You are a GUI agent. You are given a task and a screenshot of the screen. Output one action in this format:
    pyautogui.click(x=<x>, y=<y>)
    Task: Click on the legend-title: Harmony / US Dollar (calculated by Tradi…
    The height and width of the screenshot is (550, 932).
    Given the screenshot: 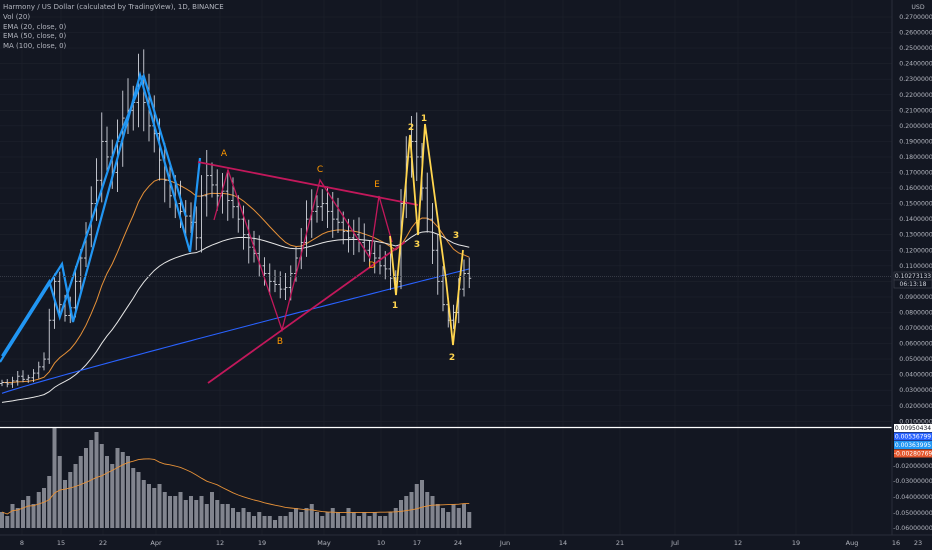 What is the action you would take?
    pyautogui.click(x=113, y=7)
    